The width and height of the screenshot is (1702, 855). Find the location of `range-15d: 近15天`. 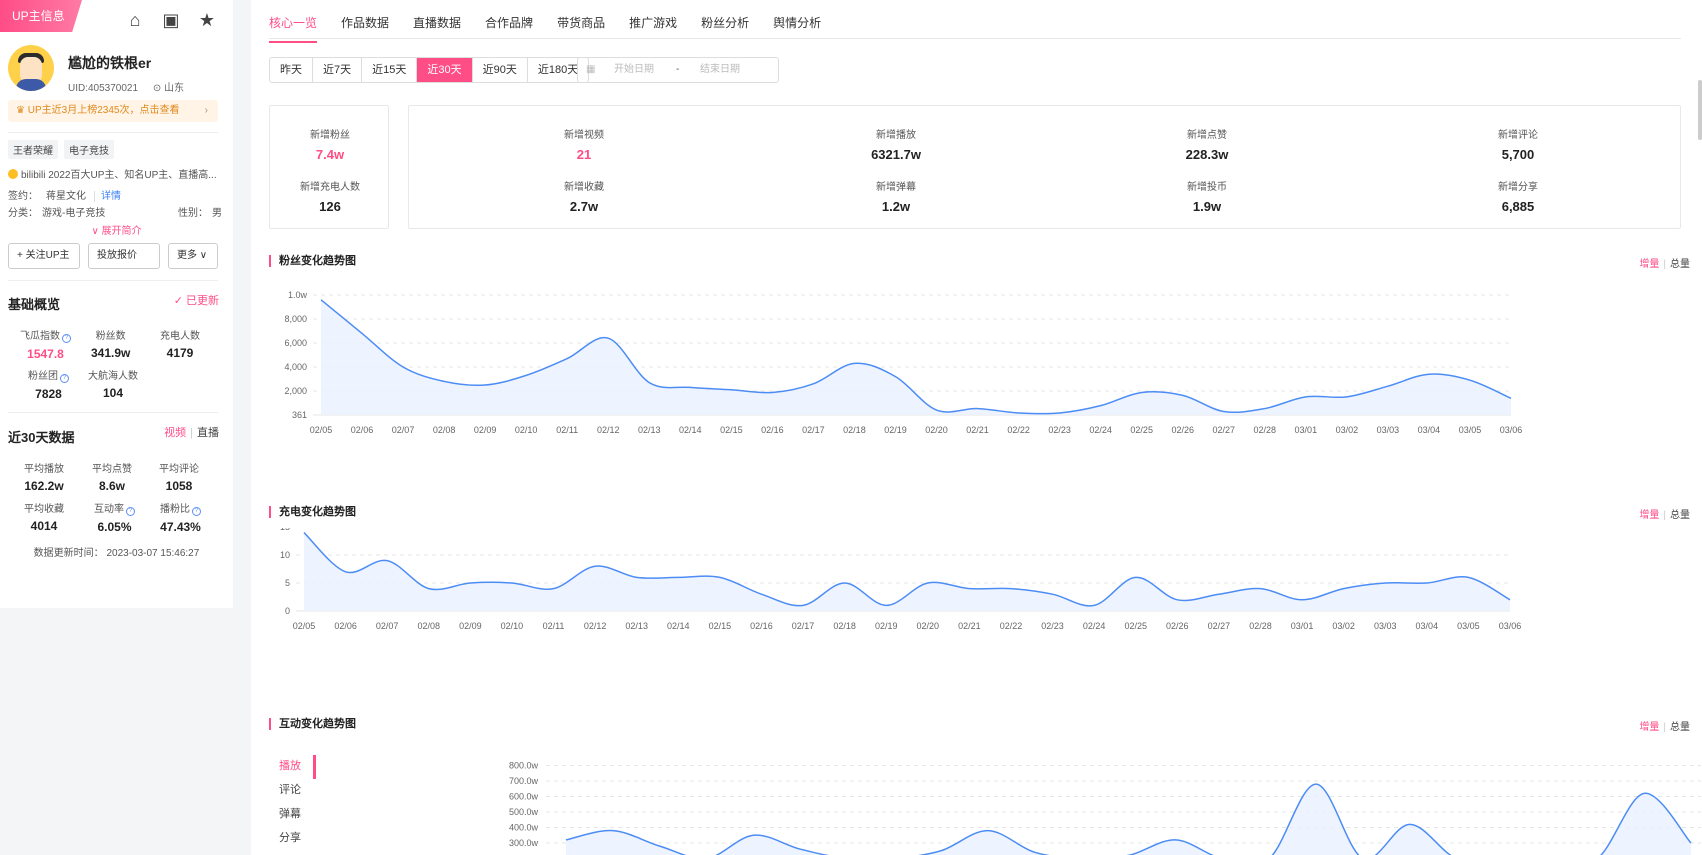

range-15d: 近15天 is located at coordinates (390, 70).